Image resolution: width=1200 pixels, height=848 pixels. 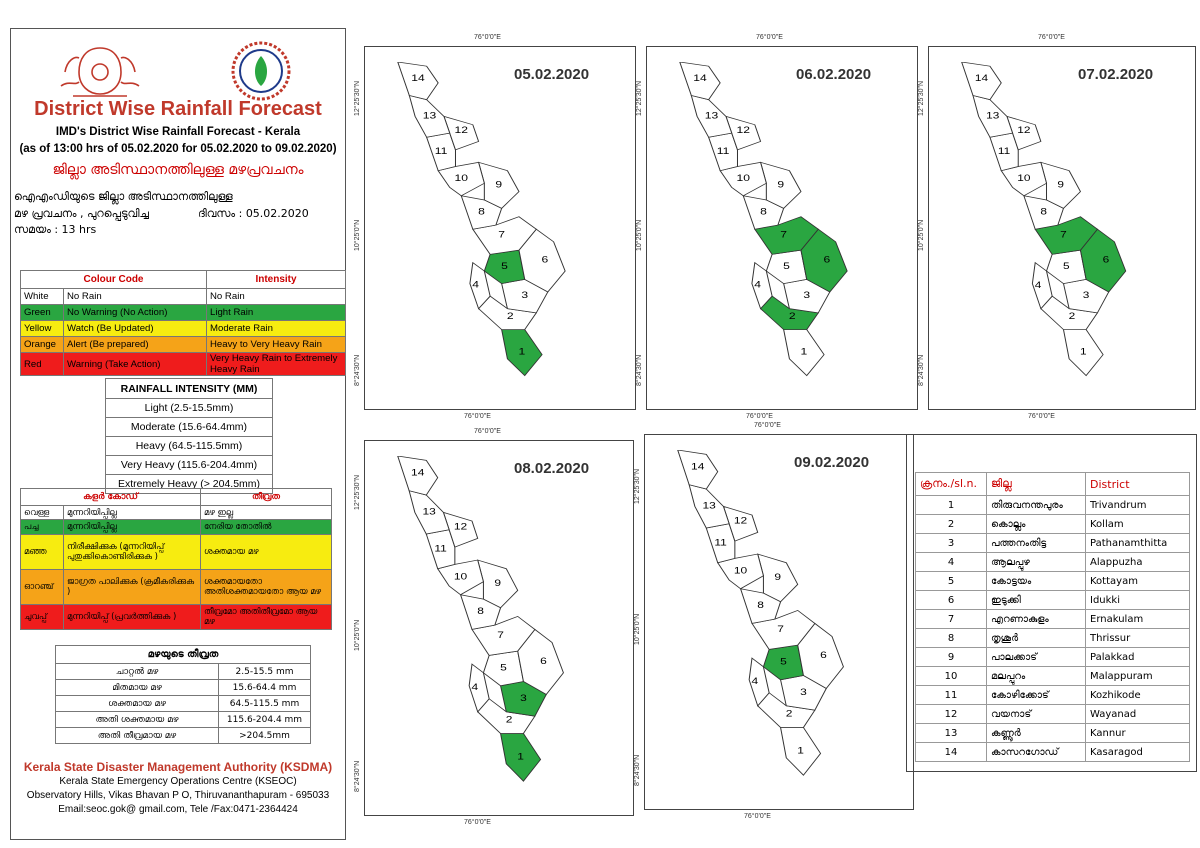 I want to click on ml-ri-val: 64.5-115.5 mm, so click(x=264, y=703).